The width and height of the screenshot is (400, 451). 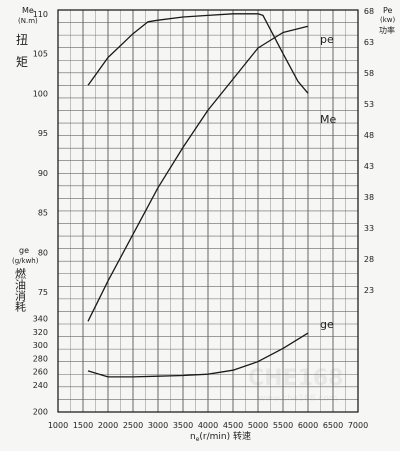 I want to click on torque-tick-label: 90, so click(x=43, y=173).